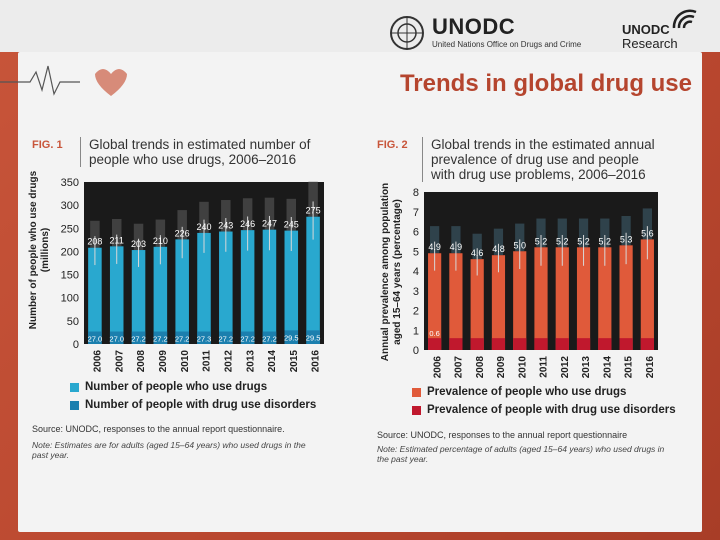  What do you see at coordinates (416, 213) in the screenshot?
I see `fig2-ytick: 7` at bounding box center [416, 213].